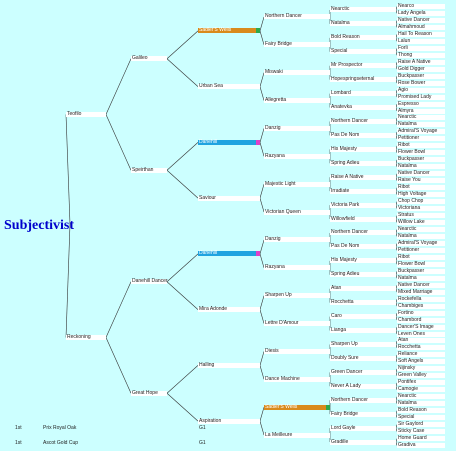 This screenshot has height=451, width=456. What do you see at coordinates (149, 170) in the screenshot?
I see `ancestor-gen2-speirthan: Speirthan` at bounding box center [149, 170].